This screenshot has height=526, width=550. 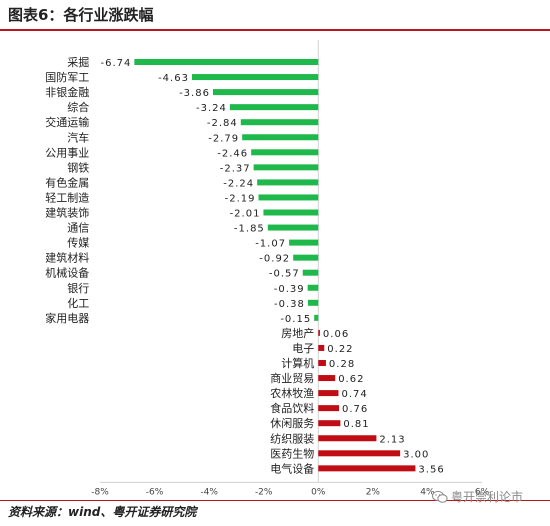 What do you see at coordinates (356, 424) in the screenshot?
I see `value-label: 0.81` at bounding box center [356, 424].